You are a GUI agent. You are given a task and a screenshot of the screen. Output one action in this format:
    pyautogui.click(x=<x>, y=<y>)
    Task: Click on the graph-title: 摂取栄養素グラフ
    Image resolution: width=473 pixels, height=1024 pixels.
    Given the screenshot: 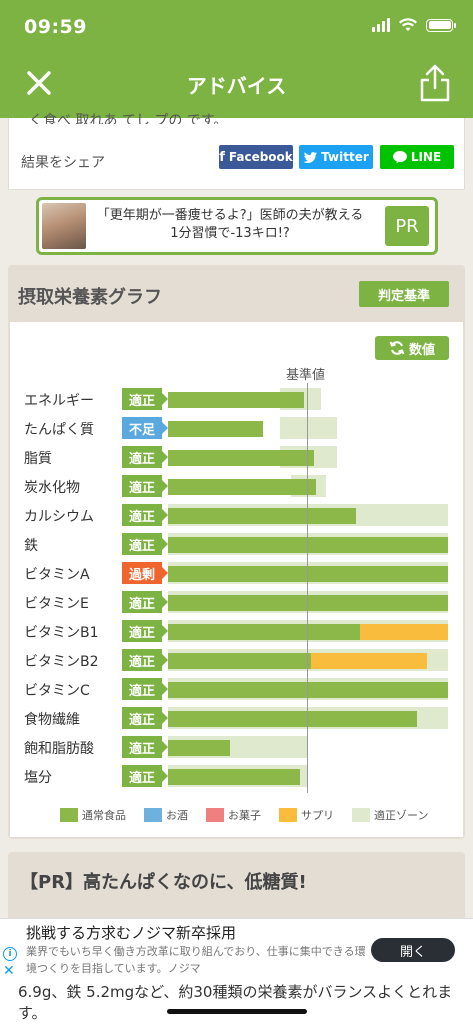 What is the action you would take?
    pyautogui.click(x=90, y=297)
    